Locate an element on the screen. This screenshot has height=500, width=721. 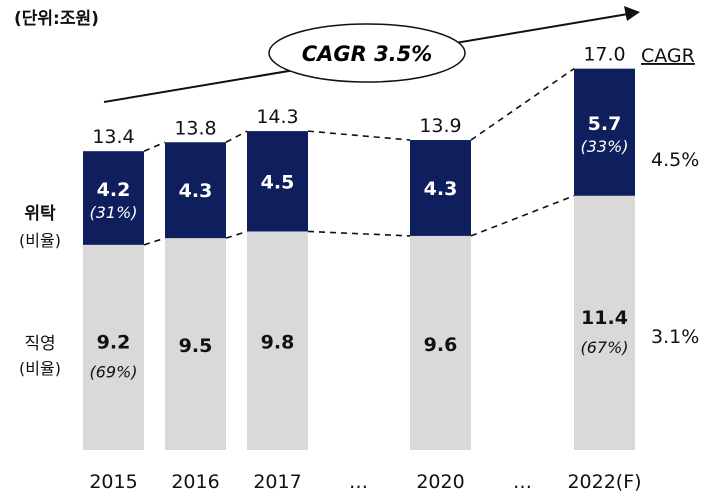
total-label: 17.0 is located at coordinates (604, 55).